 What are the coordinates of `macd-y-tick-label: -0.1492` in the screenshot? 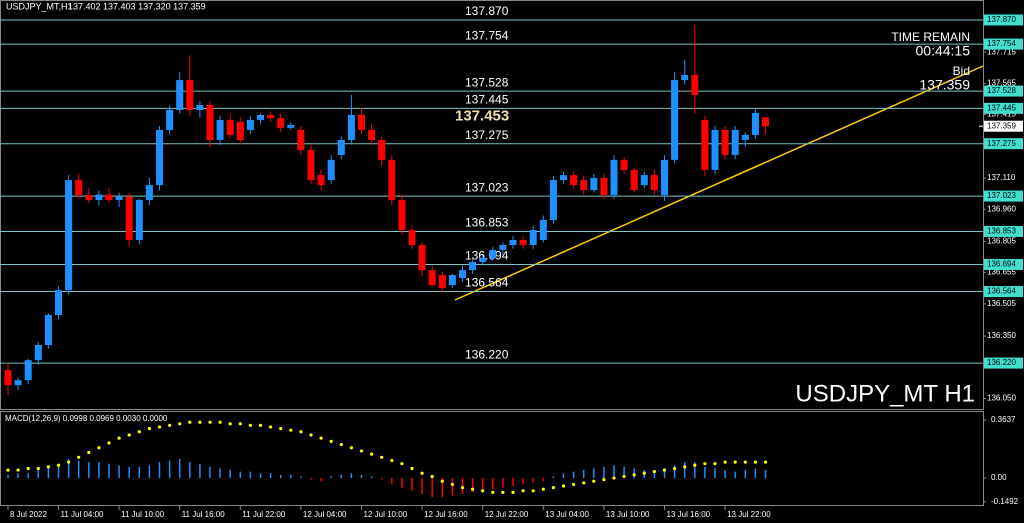 It's located at (1005, 501).